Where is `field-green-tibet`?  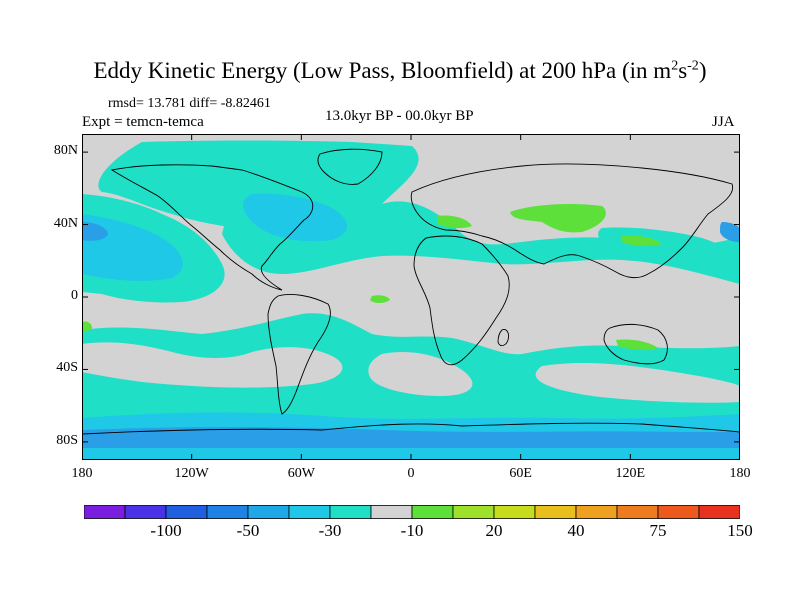
field-green-tibet is located at coordinates (642, 241).